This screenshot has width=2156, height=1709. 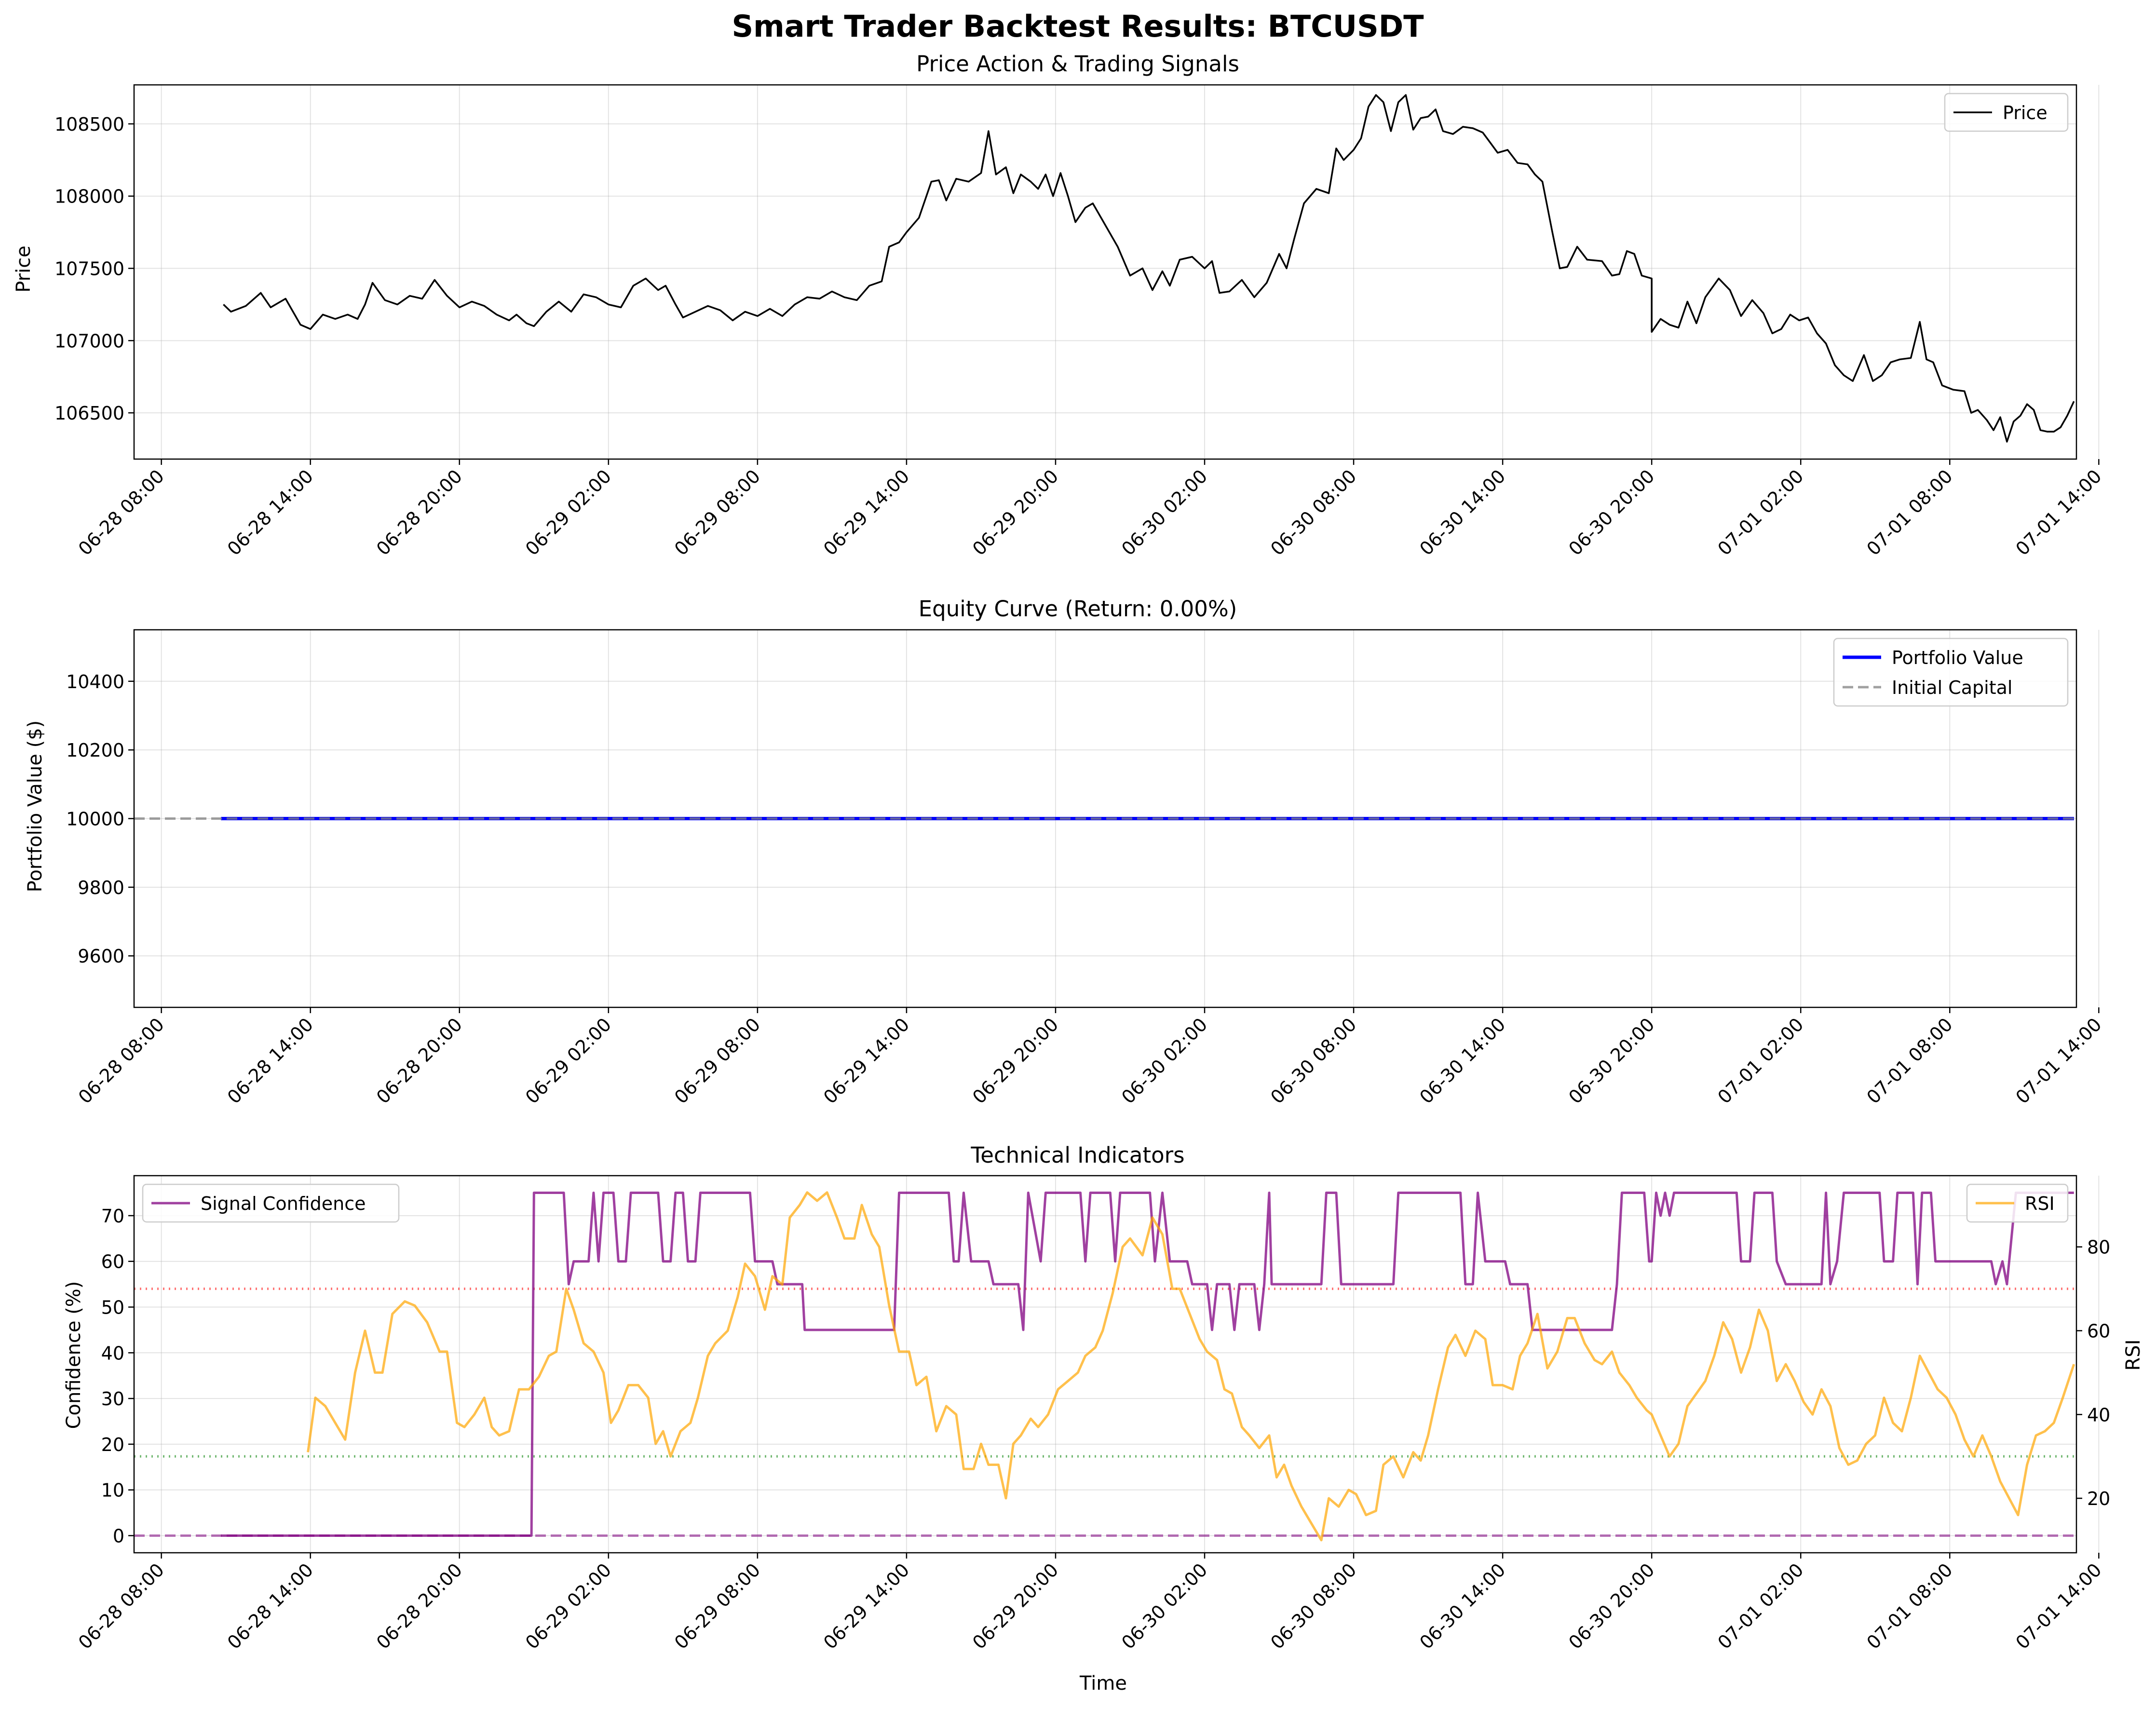 What do you see at coordinates (1951, 672) in the screenshot?
I see `equity-legend-box` at bounding box center [1951, 672].